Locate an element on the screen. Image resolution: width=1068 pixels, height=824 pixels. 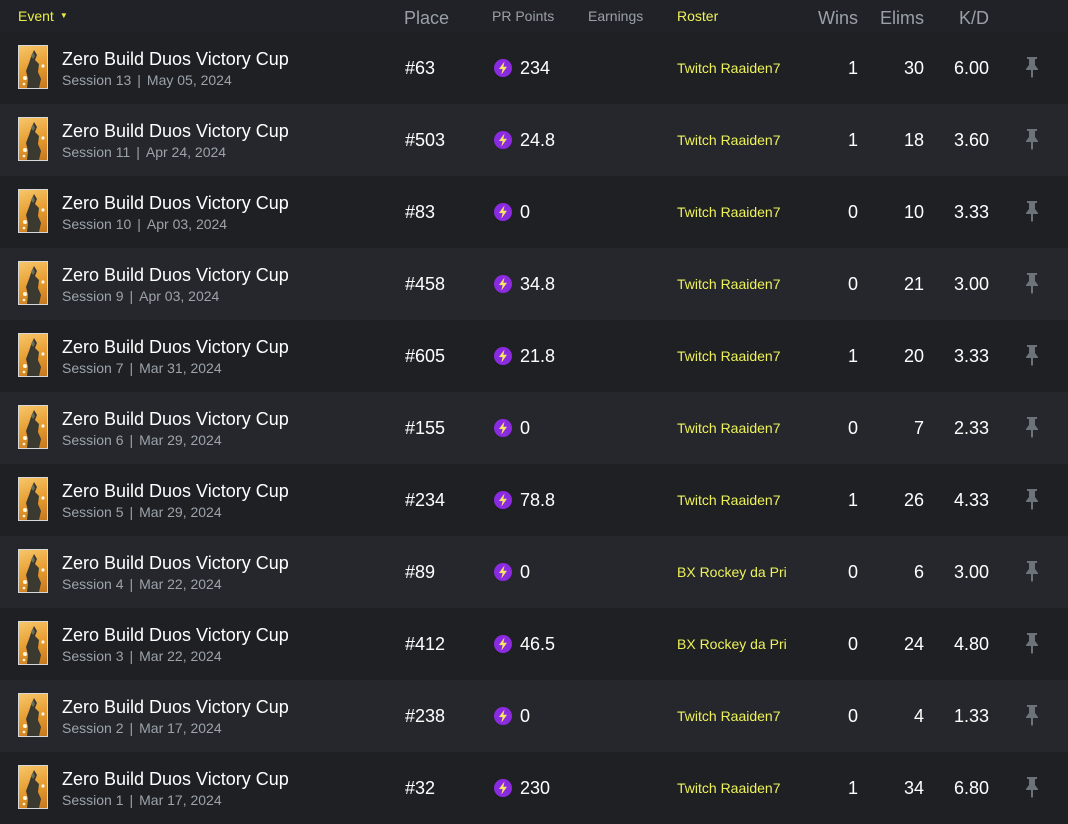
event-date: Mar 31, 2024 is located at coordinates (180, 368).